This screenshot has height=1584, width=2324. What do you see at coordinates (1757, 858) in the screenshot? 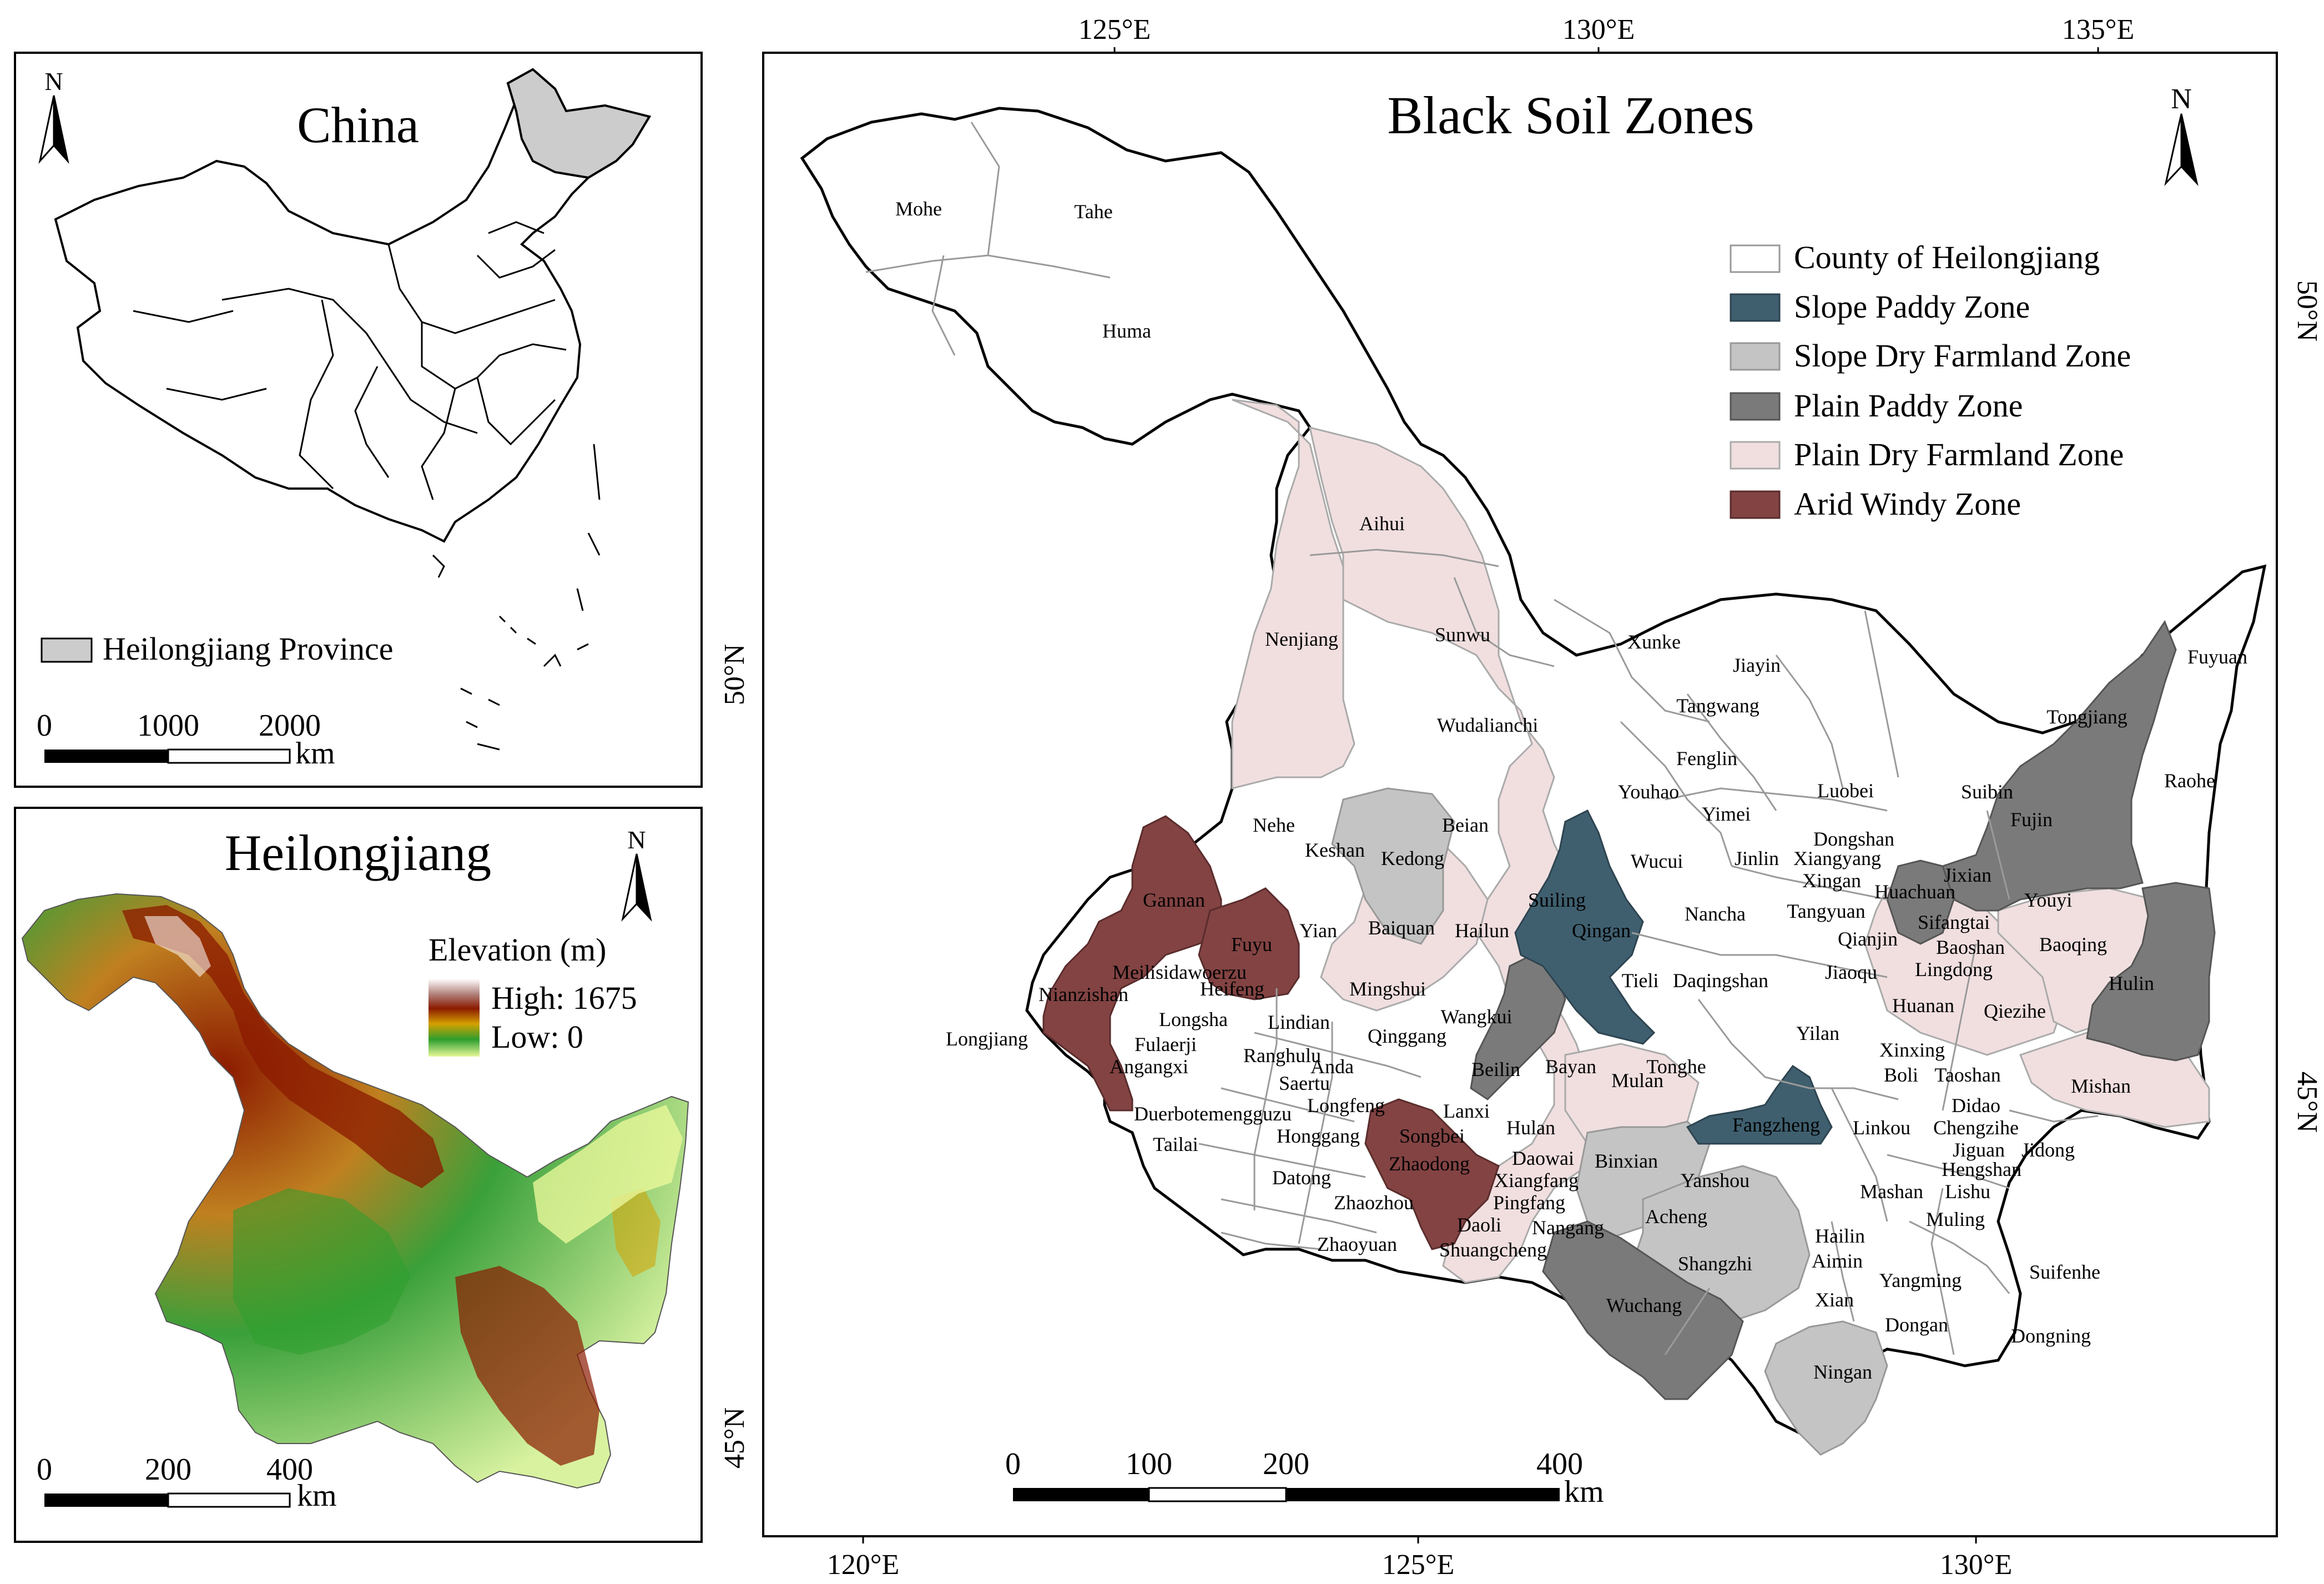
I see `county-label: Jinlin` at bounding box center [1757, 858].